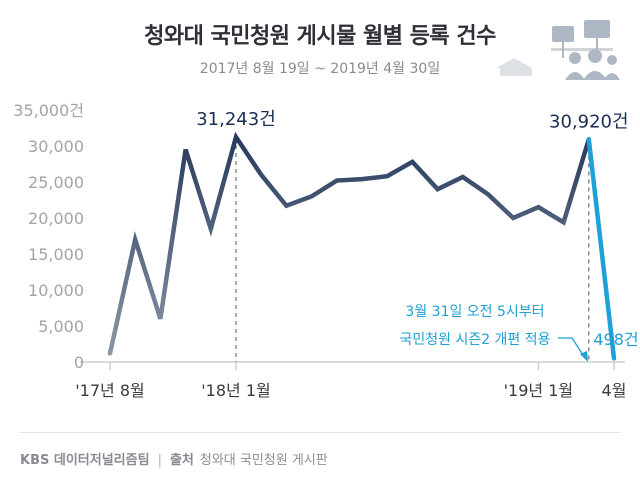  I want to click on callout-leader, so click(572, 348).